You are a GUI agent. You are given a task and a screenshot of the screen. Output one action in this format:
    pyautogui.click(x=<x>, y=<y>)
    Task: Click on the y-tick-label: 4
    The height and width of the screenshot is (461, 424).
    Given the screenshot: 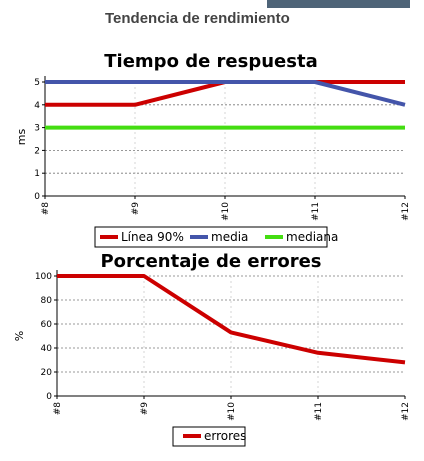 What is the action you would take?
    pyautogui.click(x=37, y=106)
    